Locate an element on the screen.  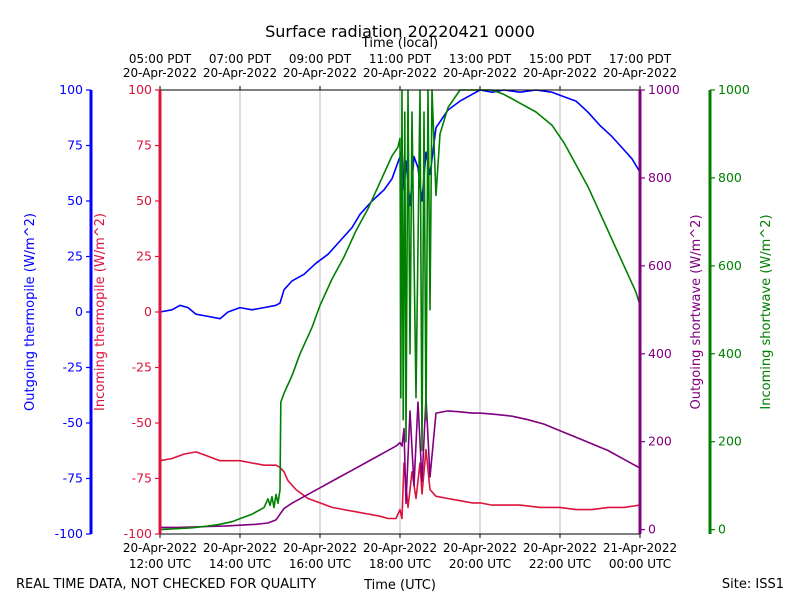
outgoing_shortwave-tick-label: 200 is located at coordinates (660, 441).